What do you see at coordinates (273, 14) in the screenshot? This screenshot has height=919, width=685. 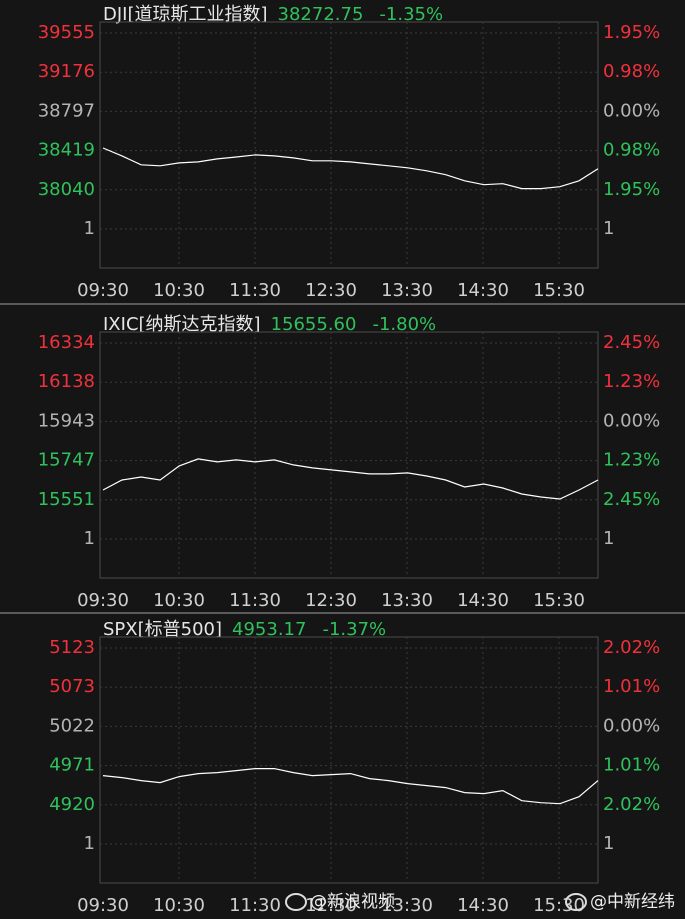 I see `panel-title: DJI[道琼斯工业指数] 38272.75 -1.35%` at bounding box center [273, 14].